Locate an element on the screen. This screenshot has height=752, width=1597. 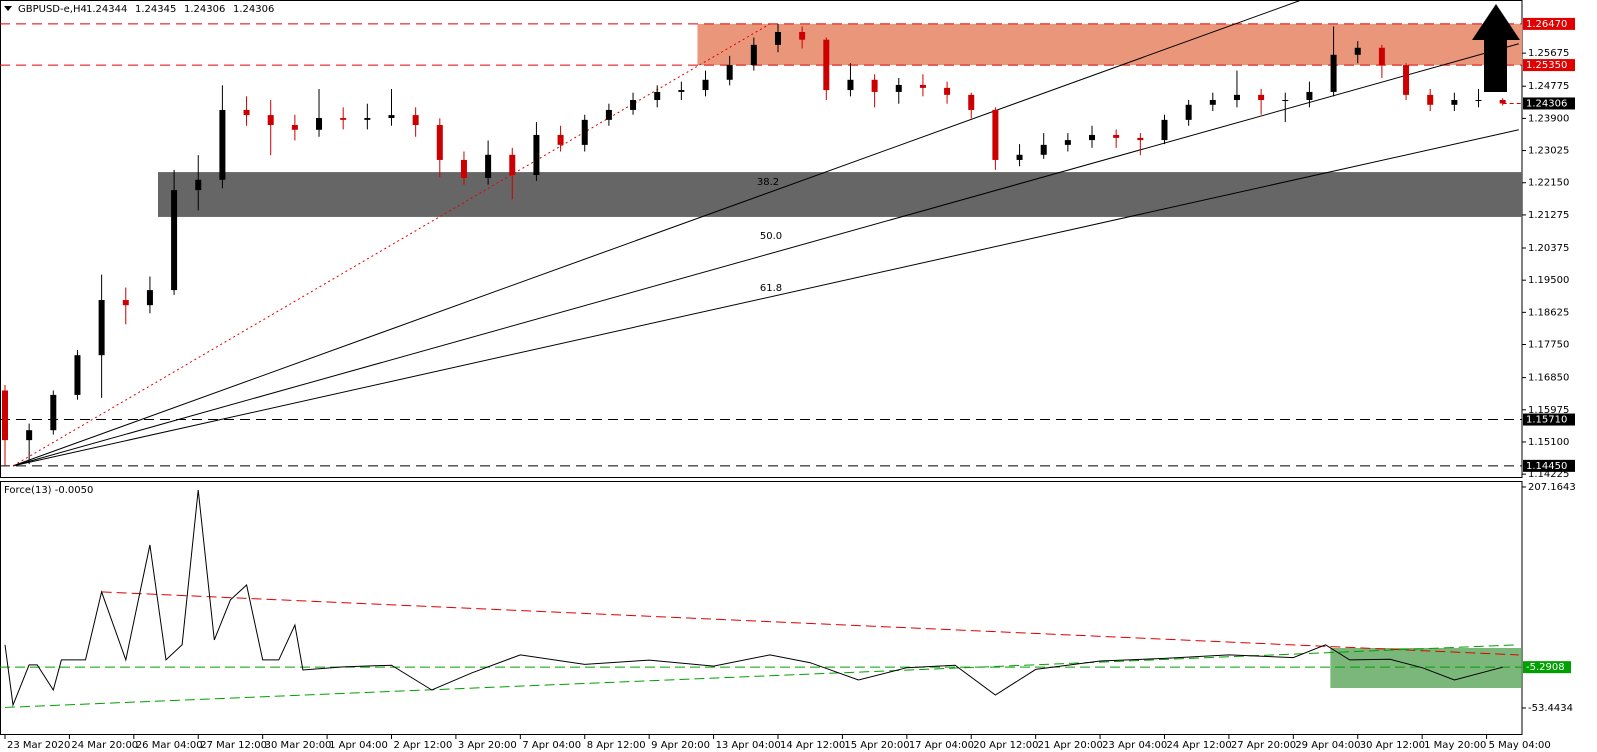
x-tick-label: 8 Apr 12:00 is located at coordinates (616, 745).